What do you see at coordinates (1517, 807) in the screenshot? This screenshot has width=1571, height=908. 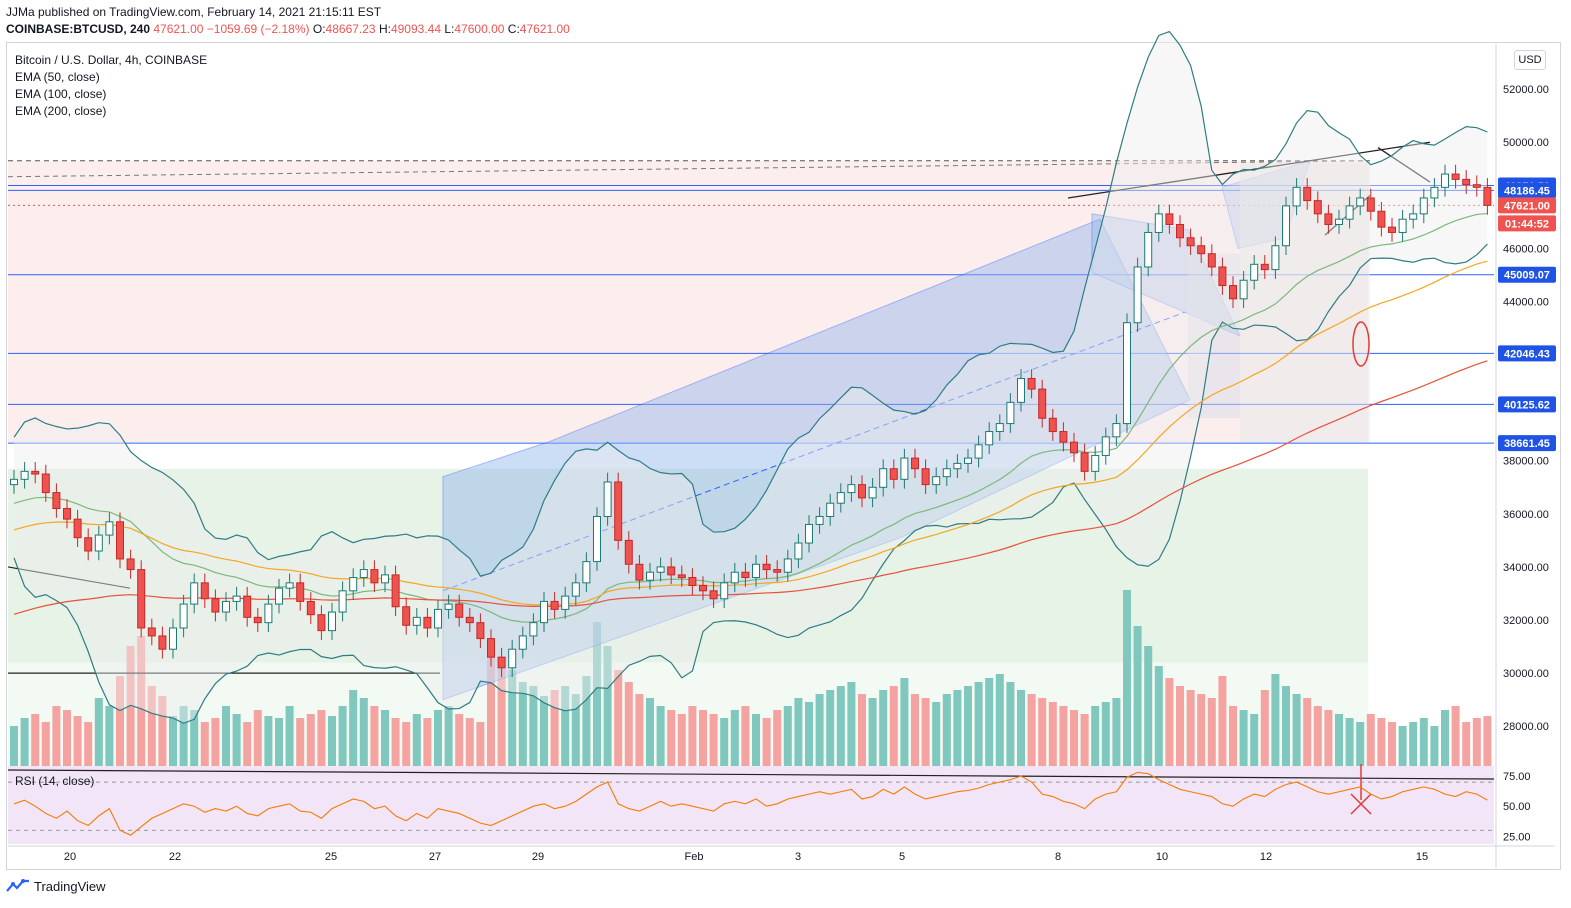 I see `rsi-tick-label: 50.00` at bounding box center [1517, 807].